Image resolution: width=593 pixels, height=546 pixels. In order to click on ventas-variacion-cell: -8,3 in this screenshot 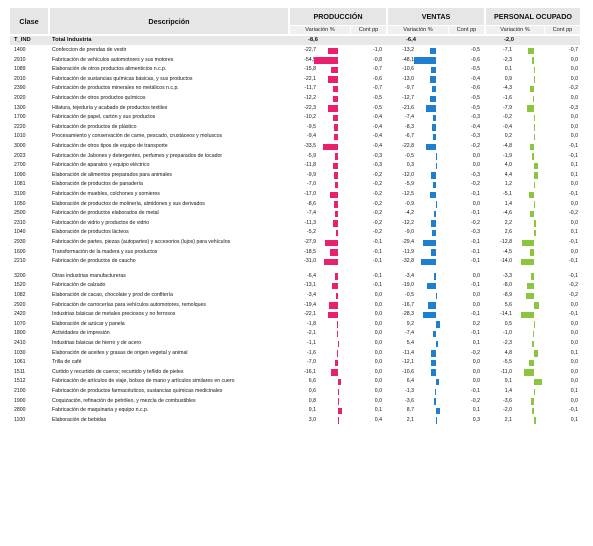, I will do `click(409, 126)`.